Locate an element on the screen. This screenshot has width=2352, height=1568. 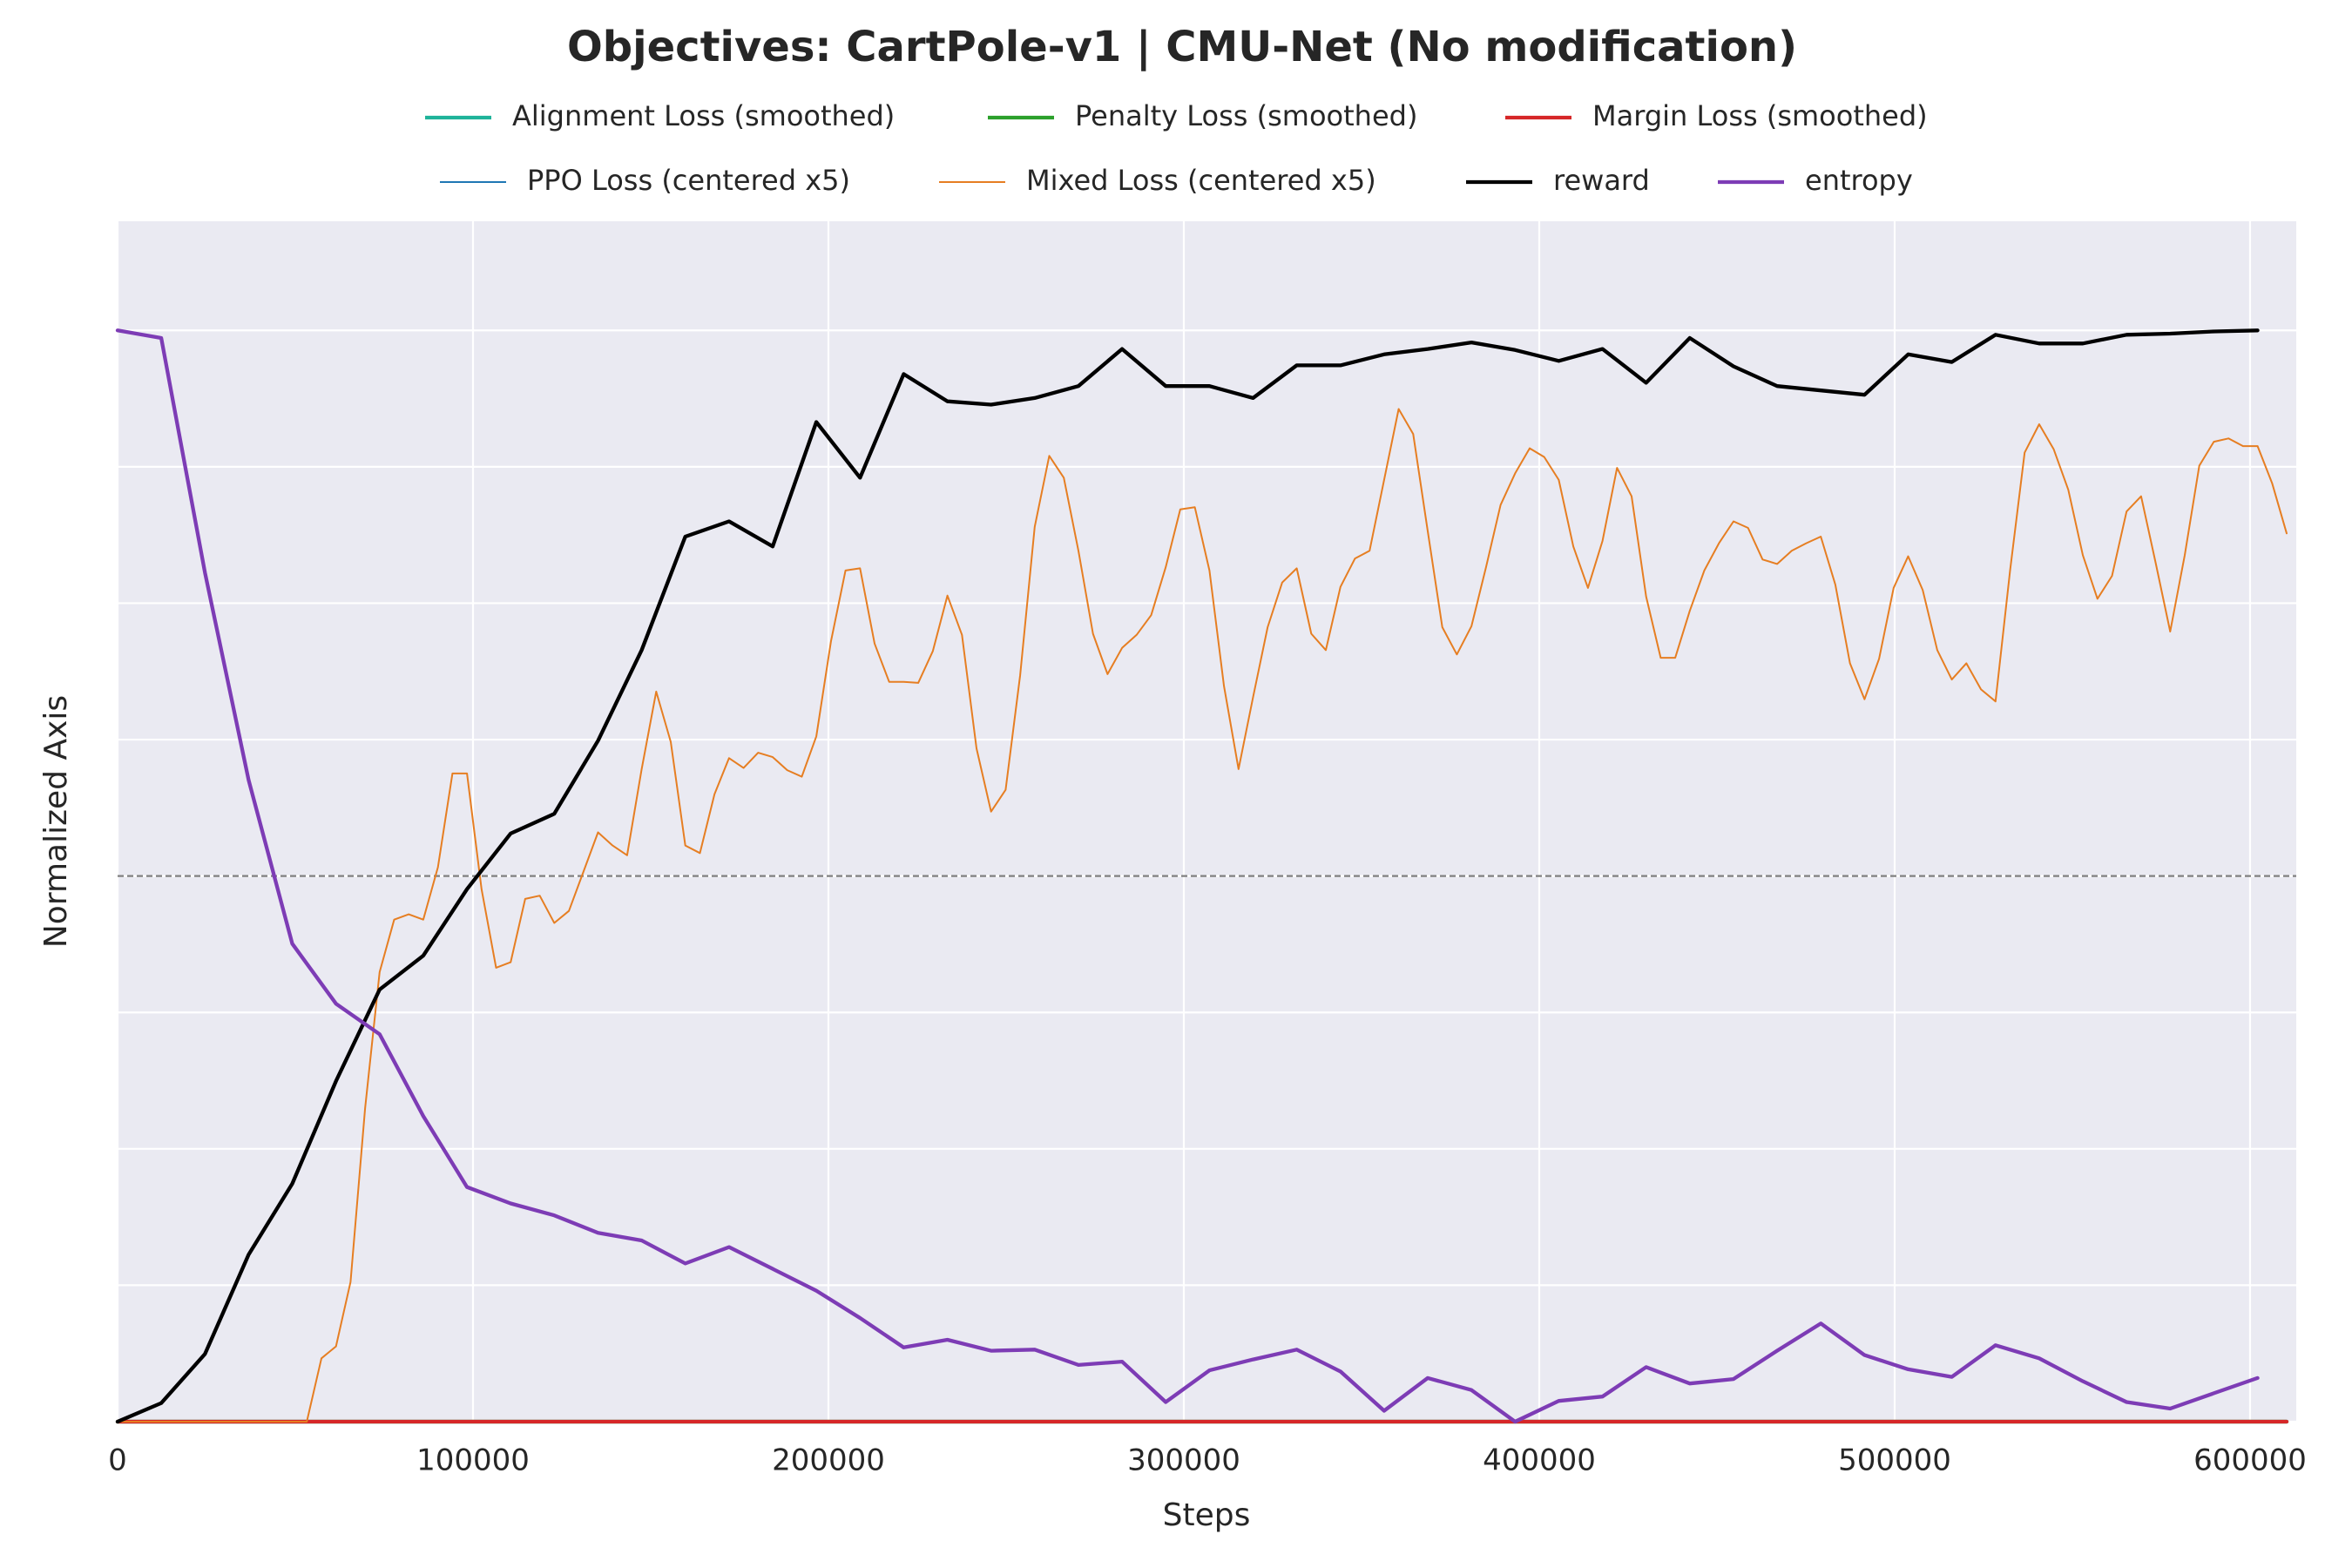
legend-label: PPO Loss (centered x5) is located at coordinates (688, 180).